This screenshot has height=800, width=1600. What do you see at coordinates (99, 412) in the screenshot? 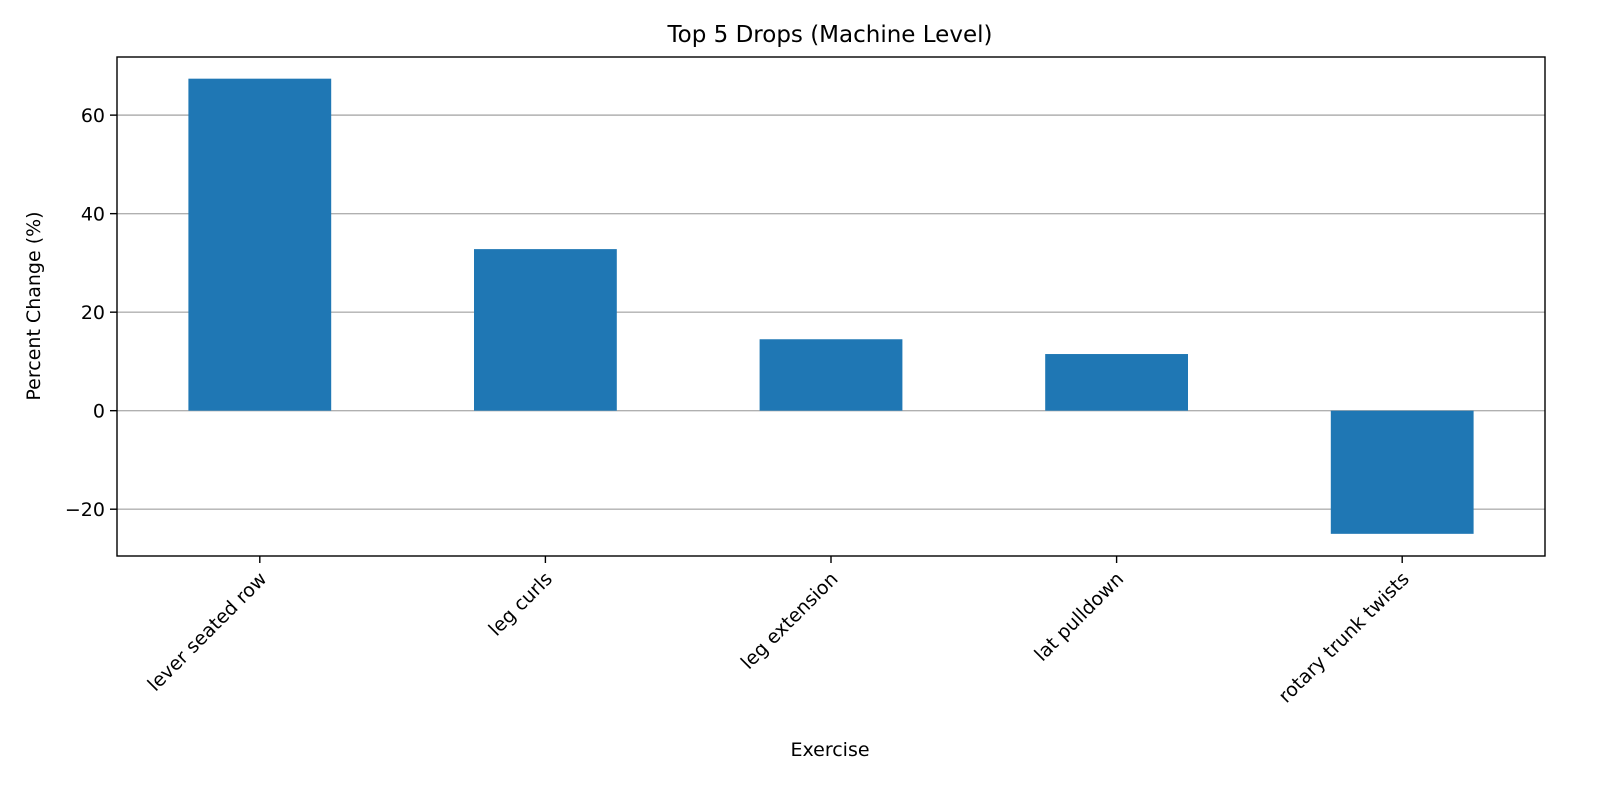
I see `y-tick-label: 0` at bounding box center [99, 412].